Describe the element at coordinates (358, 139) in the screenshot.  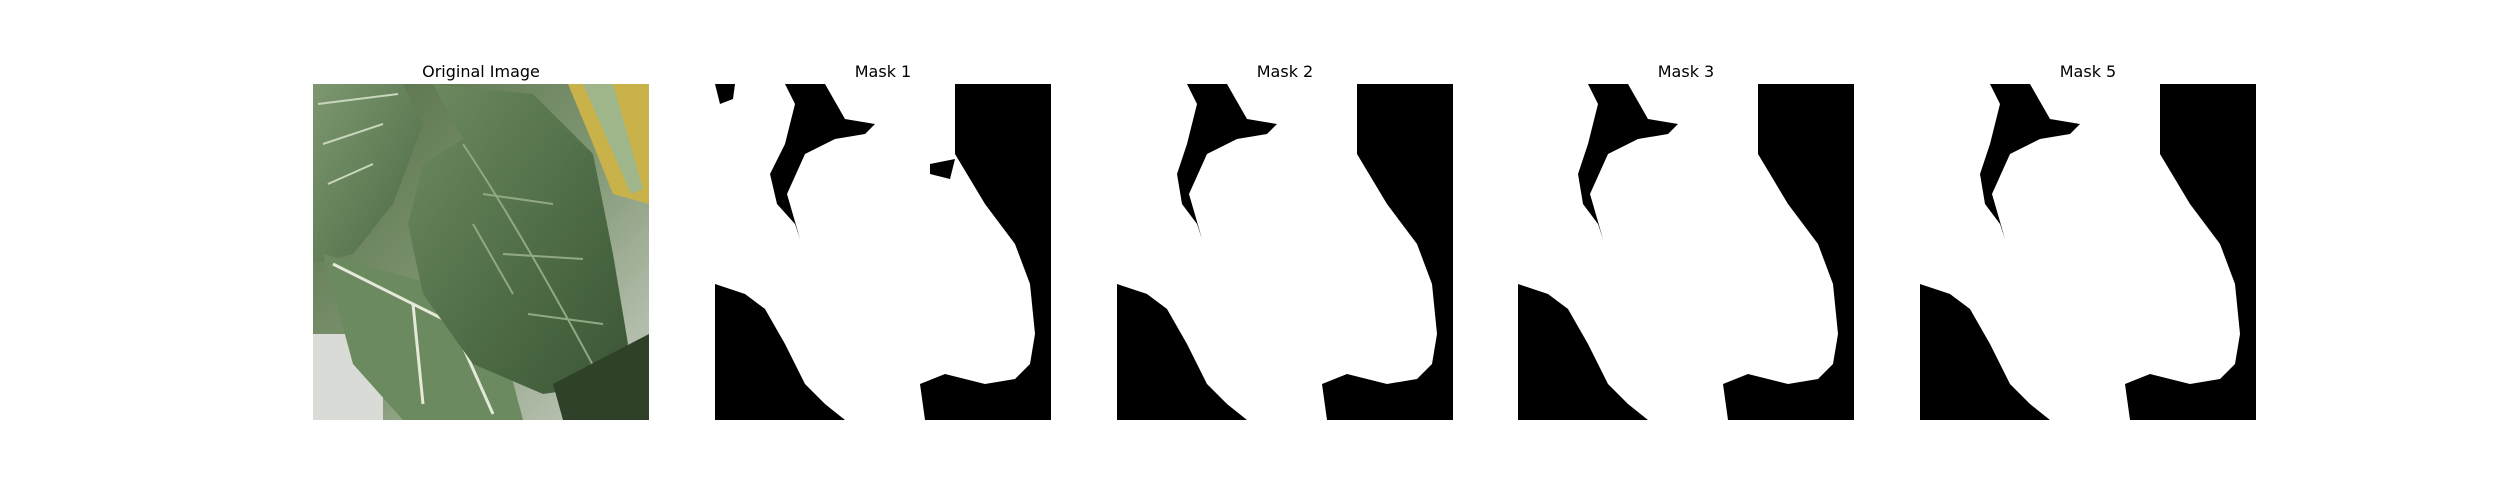
I see `left-leaf-veins` at that location.